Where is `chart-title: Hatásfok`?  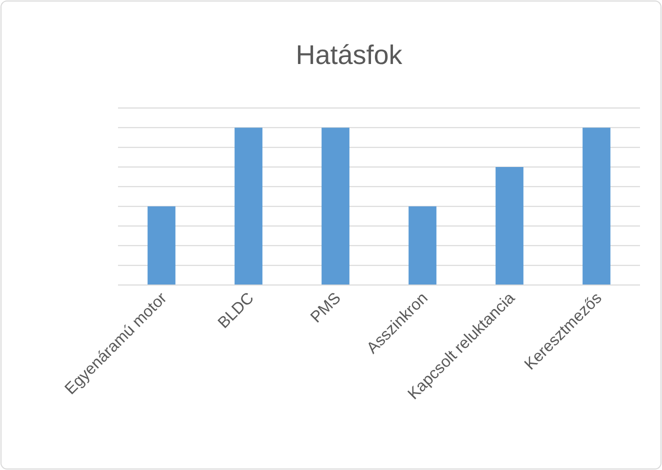 chart-title: Hatásfok is located at coordinates (349, 55).